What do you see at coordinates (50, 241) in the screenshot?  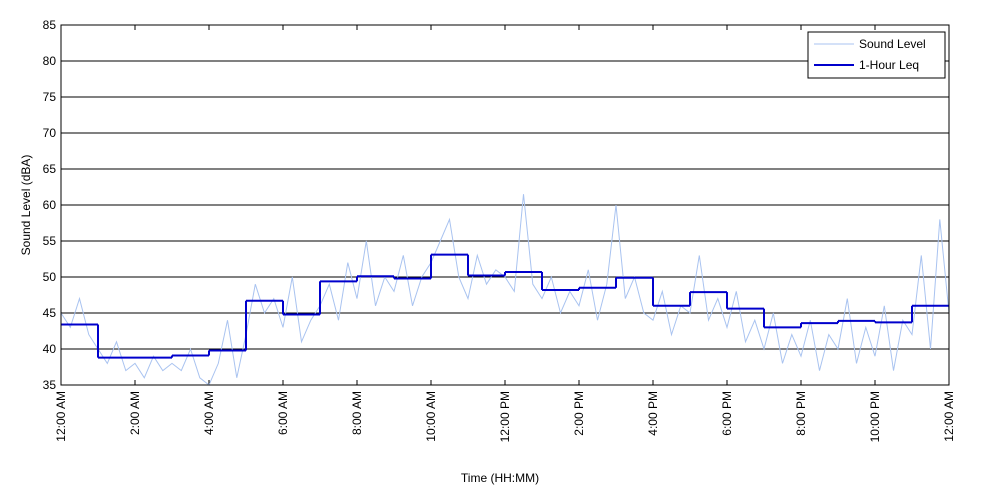 I see `y-tick-label: 55` at bounding box center [50, 241].